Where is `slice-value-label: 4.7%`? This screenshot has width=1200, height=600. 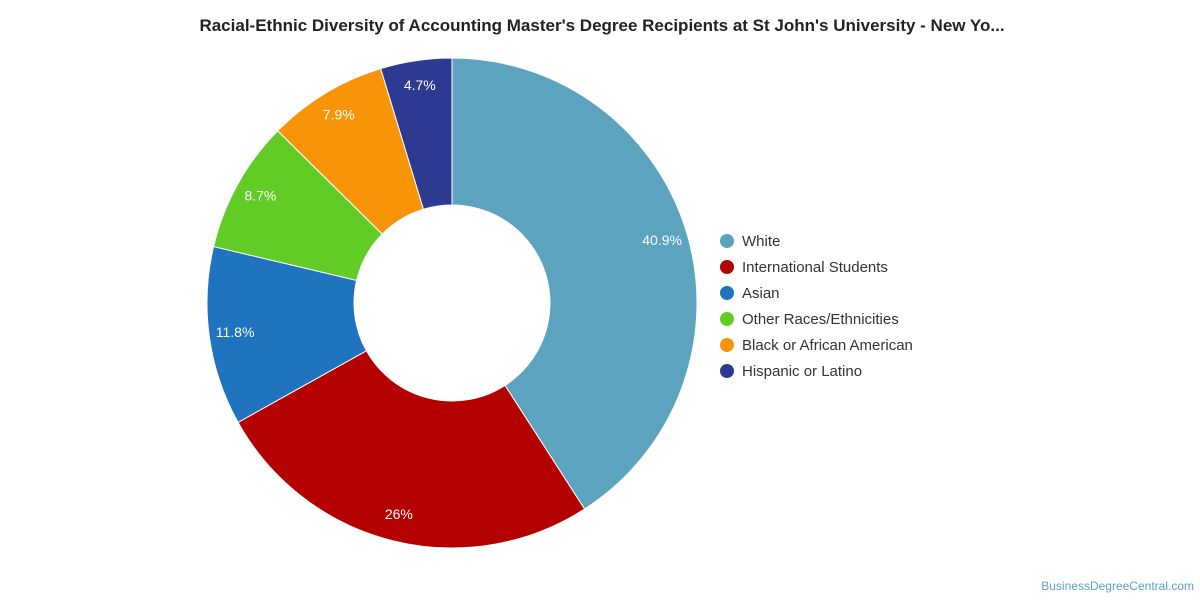
slice-value-label: 4.7% is located at coordinates (420, 85).